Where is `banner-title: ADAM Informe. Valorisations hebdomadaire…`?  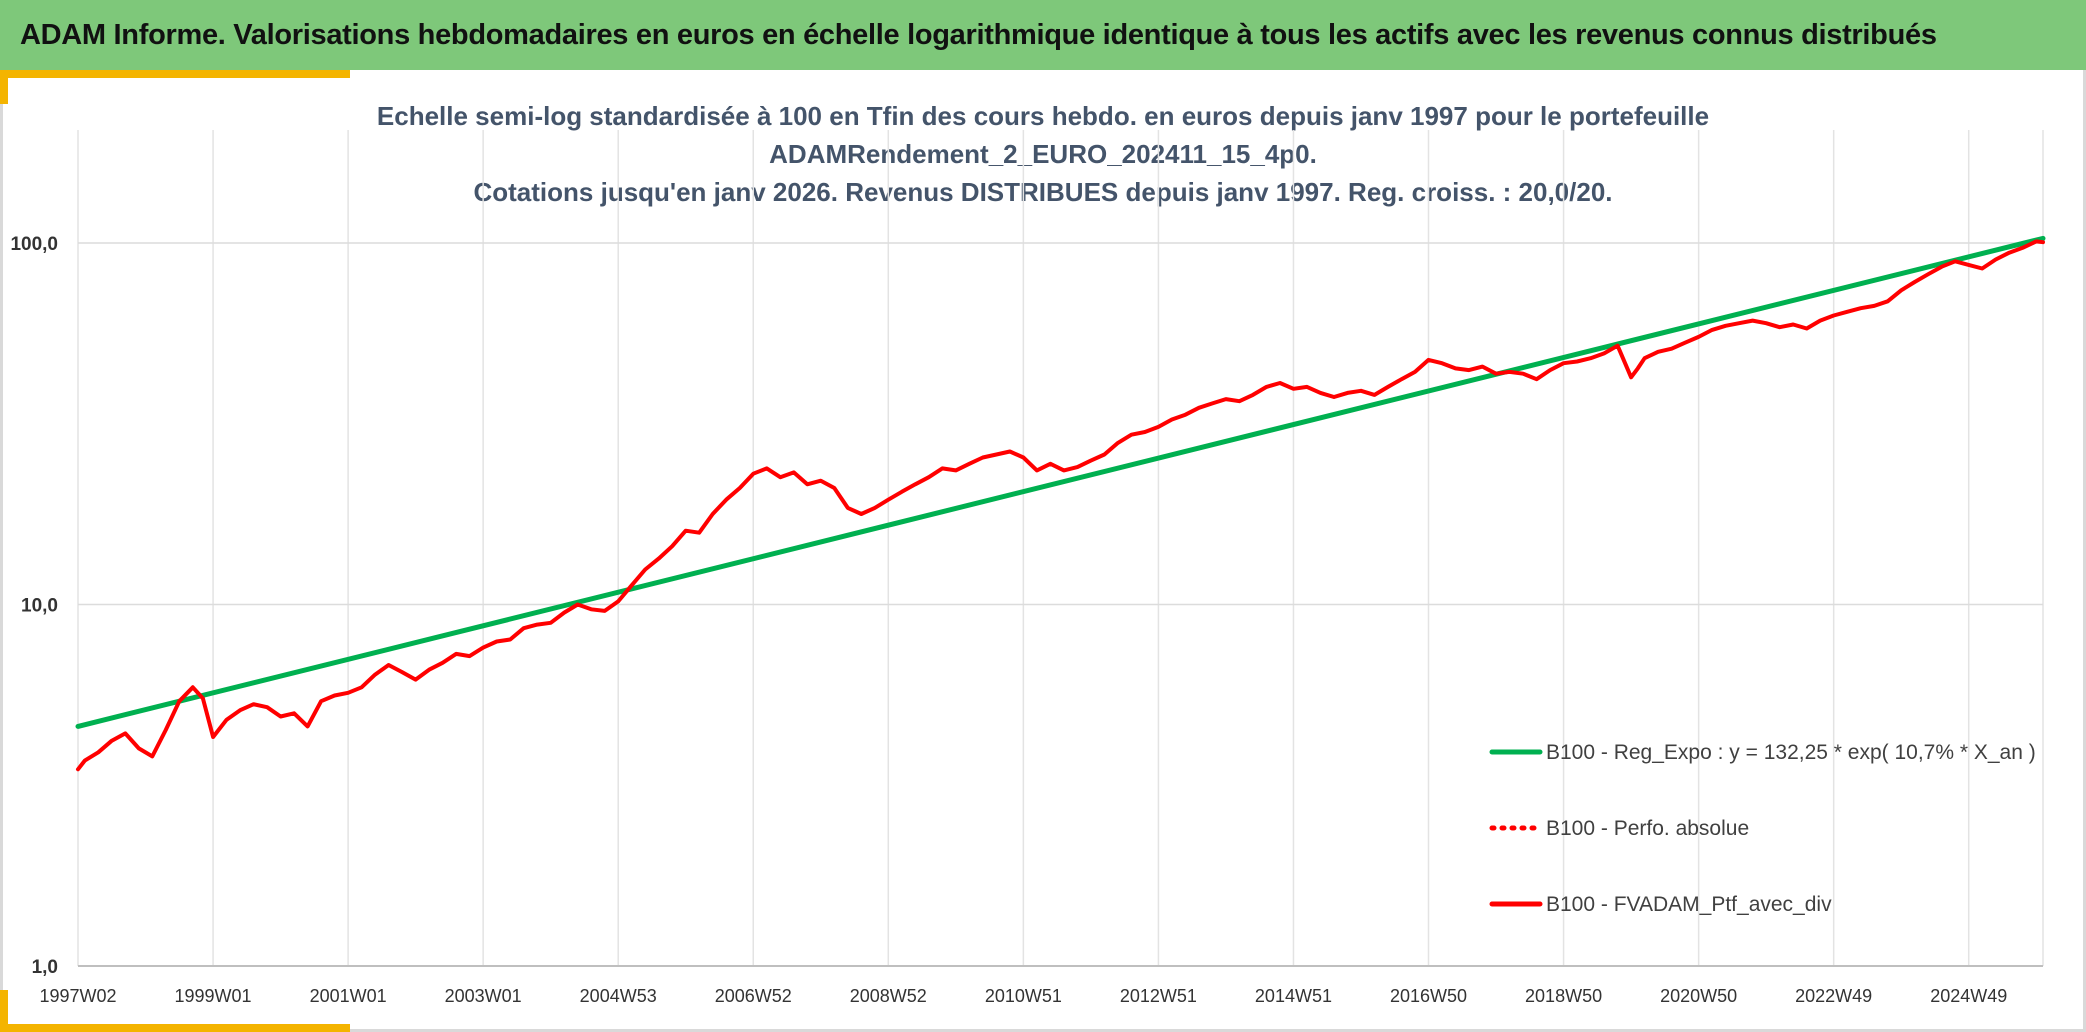 banner-title: ADAM Informe. Valorisations hebdomadaire… is located at coordinates (978, 34).